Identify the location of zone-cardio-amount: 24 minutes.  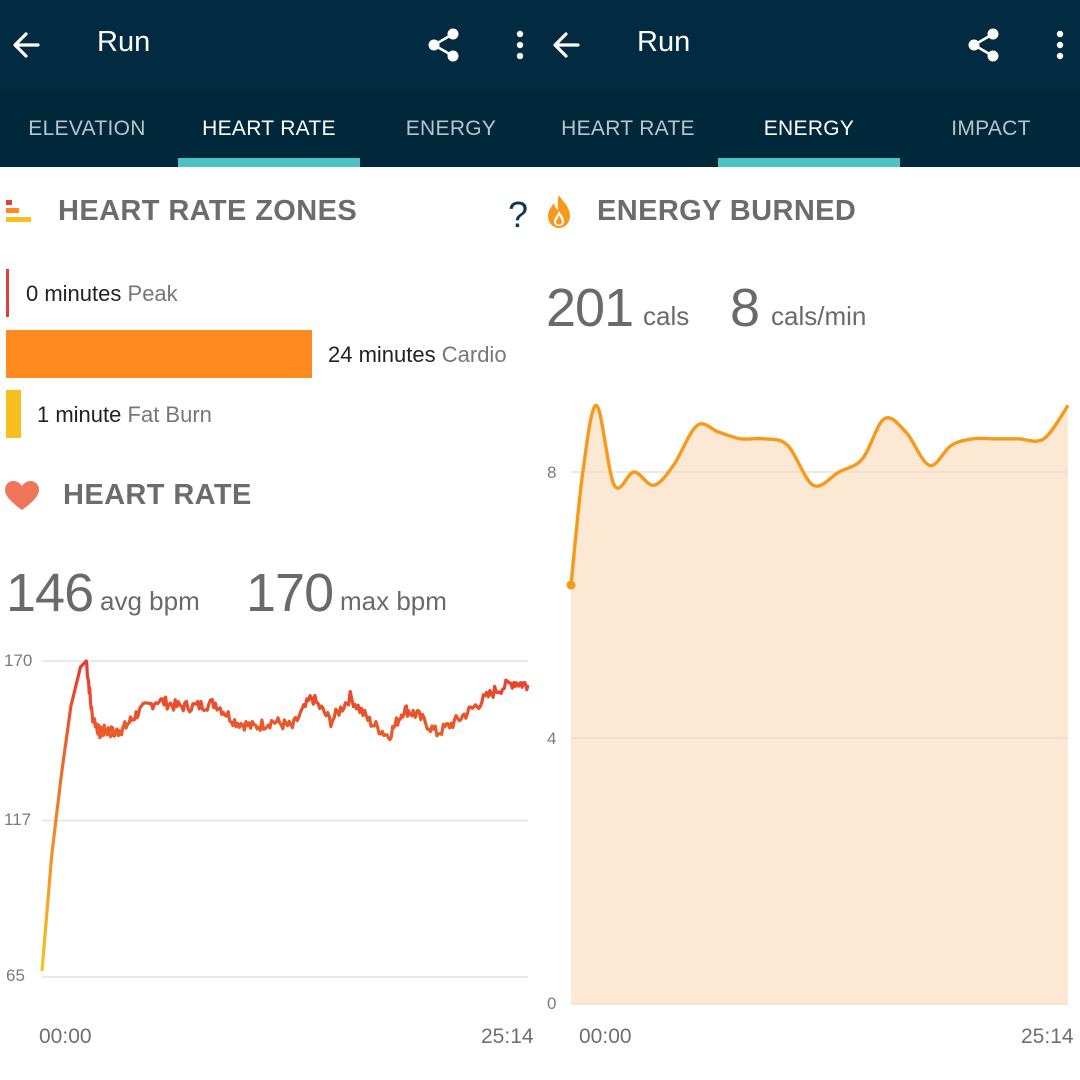
(382, 354).